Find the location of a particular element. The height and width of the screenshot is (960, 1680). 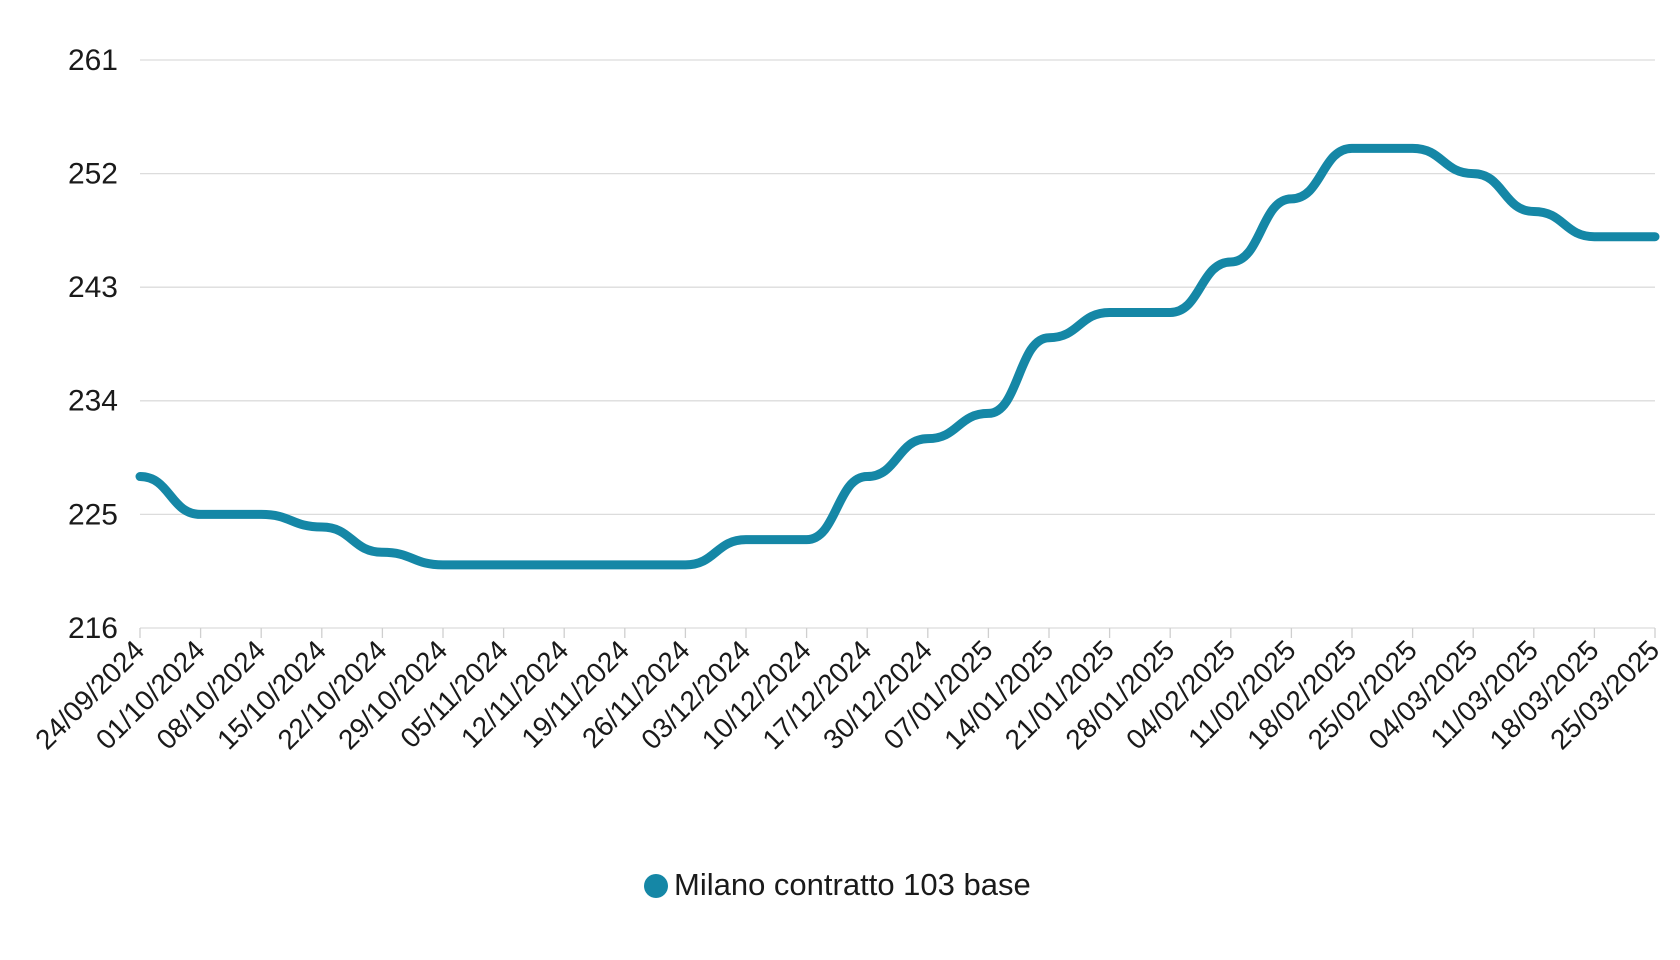

y-tick-label: 216 is located at coordinates (93, 628).